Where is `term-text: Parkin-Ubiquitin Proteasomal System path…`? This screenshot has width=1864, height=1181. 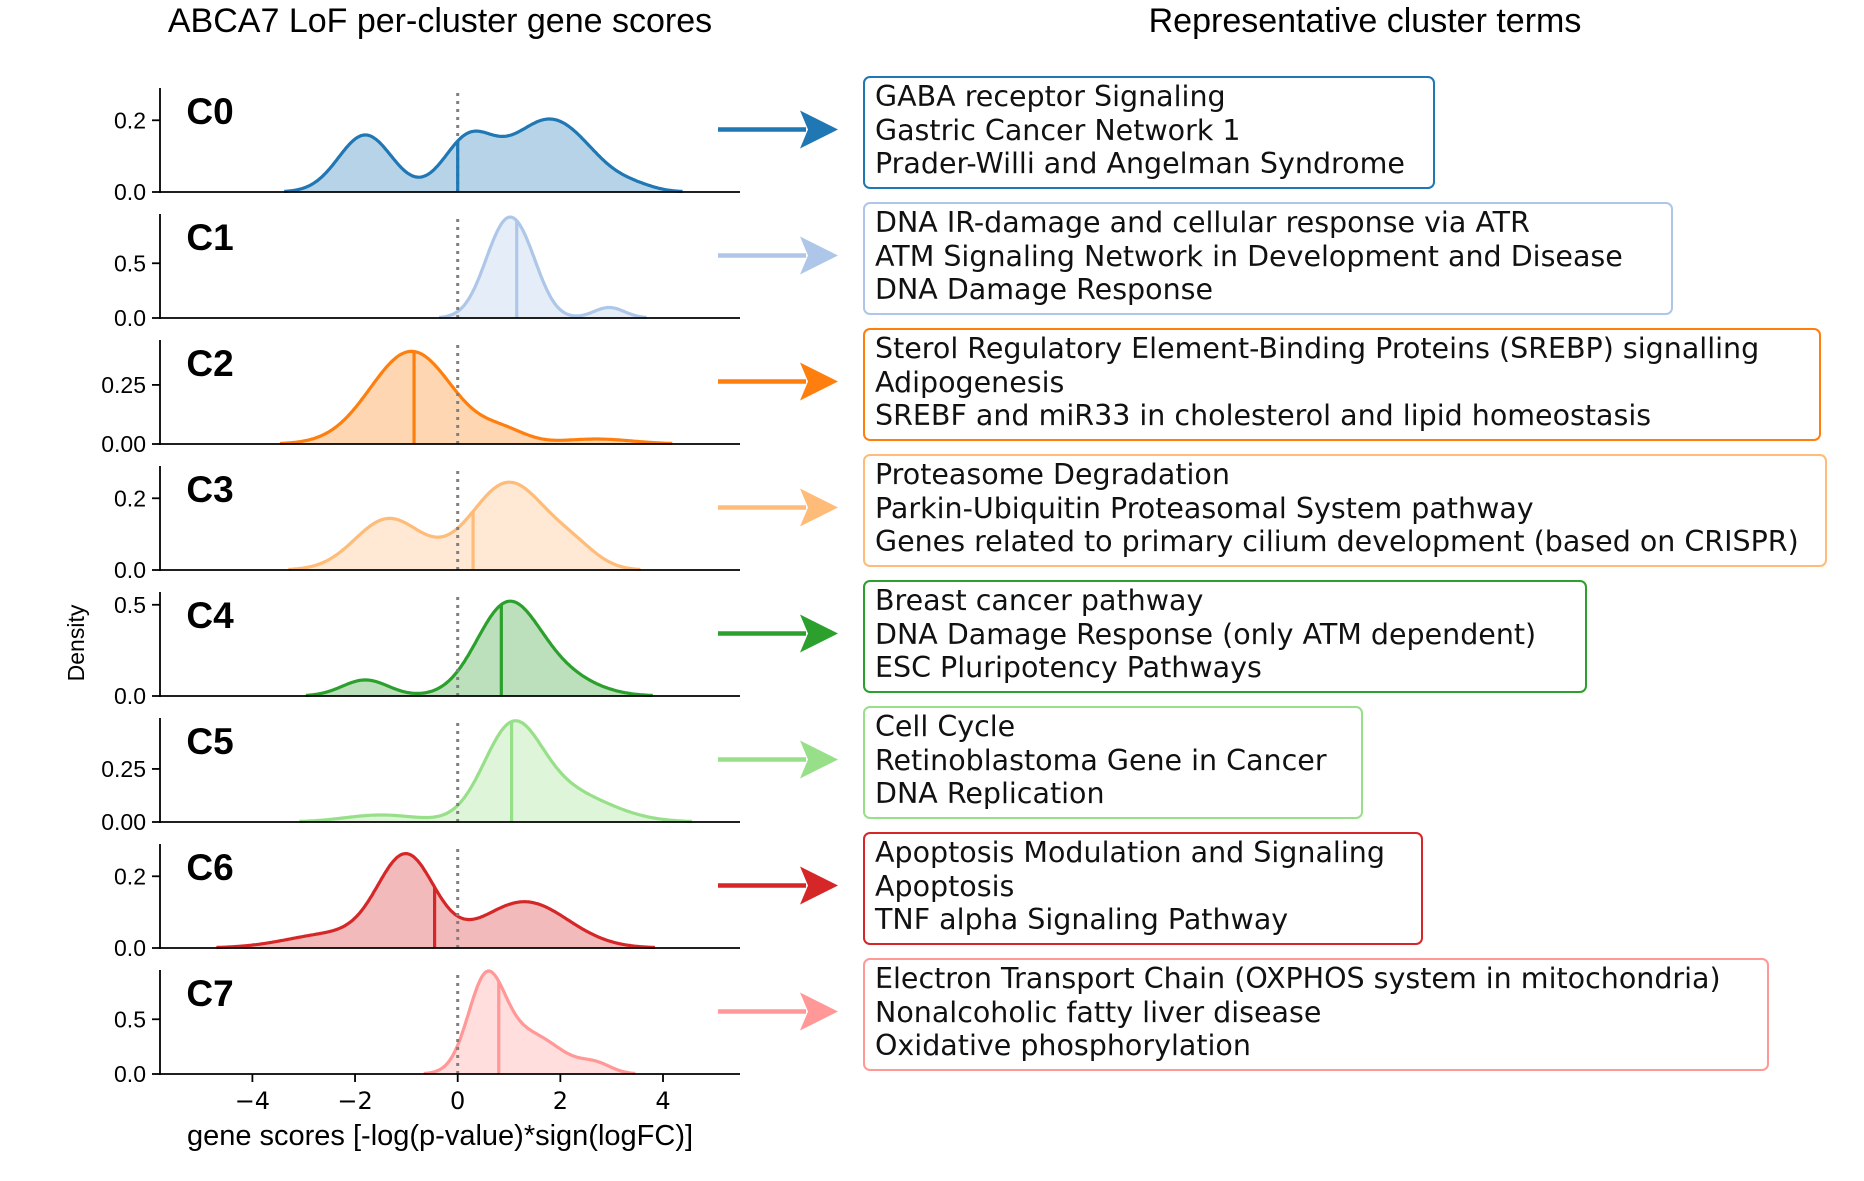
term-text: Parkin-Ubiquitin Proteasomal System path… is located at coordinates (1204, 508).